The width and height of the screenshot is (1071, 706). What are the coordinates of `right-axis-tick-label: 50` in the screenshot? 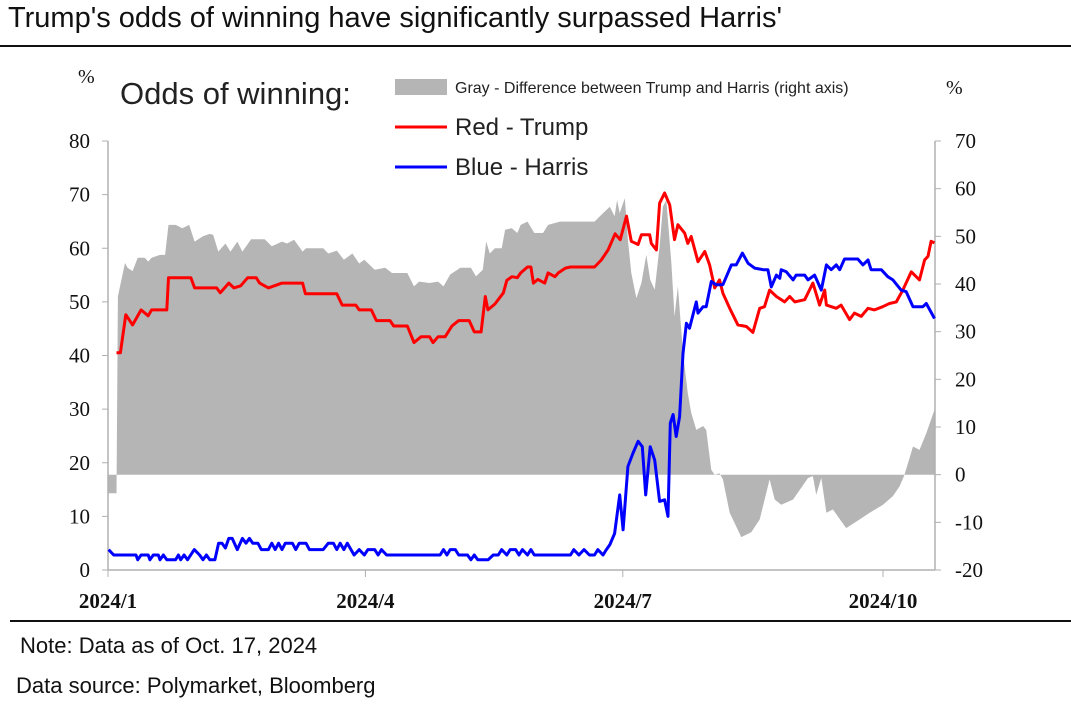 It's located at (965, 236).